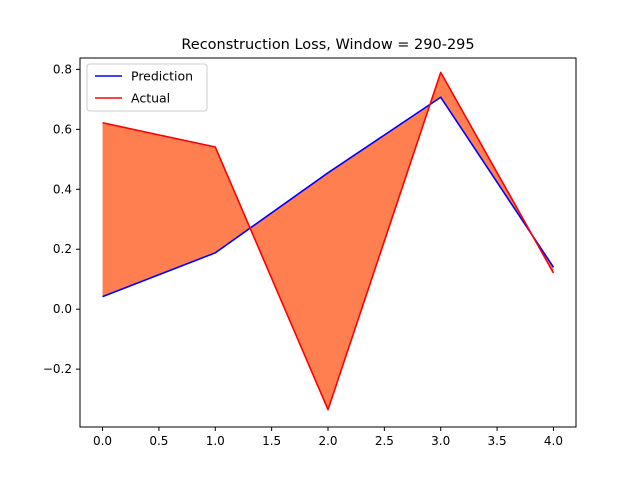 The image size is (640, 480). Describe the element at coordinates (62, 249) in the screenshot. I see `y-tick-label: 0.2` at that location.